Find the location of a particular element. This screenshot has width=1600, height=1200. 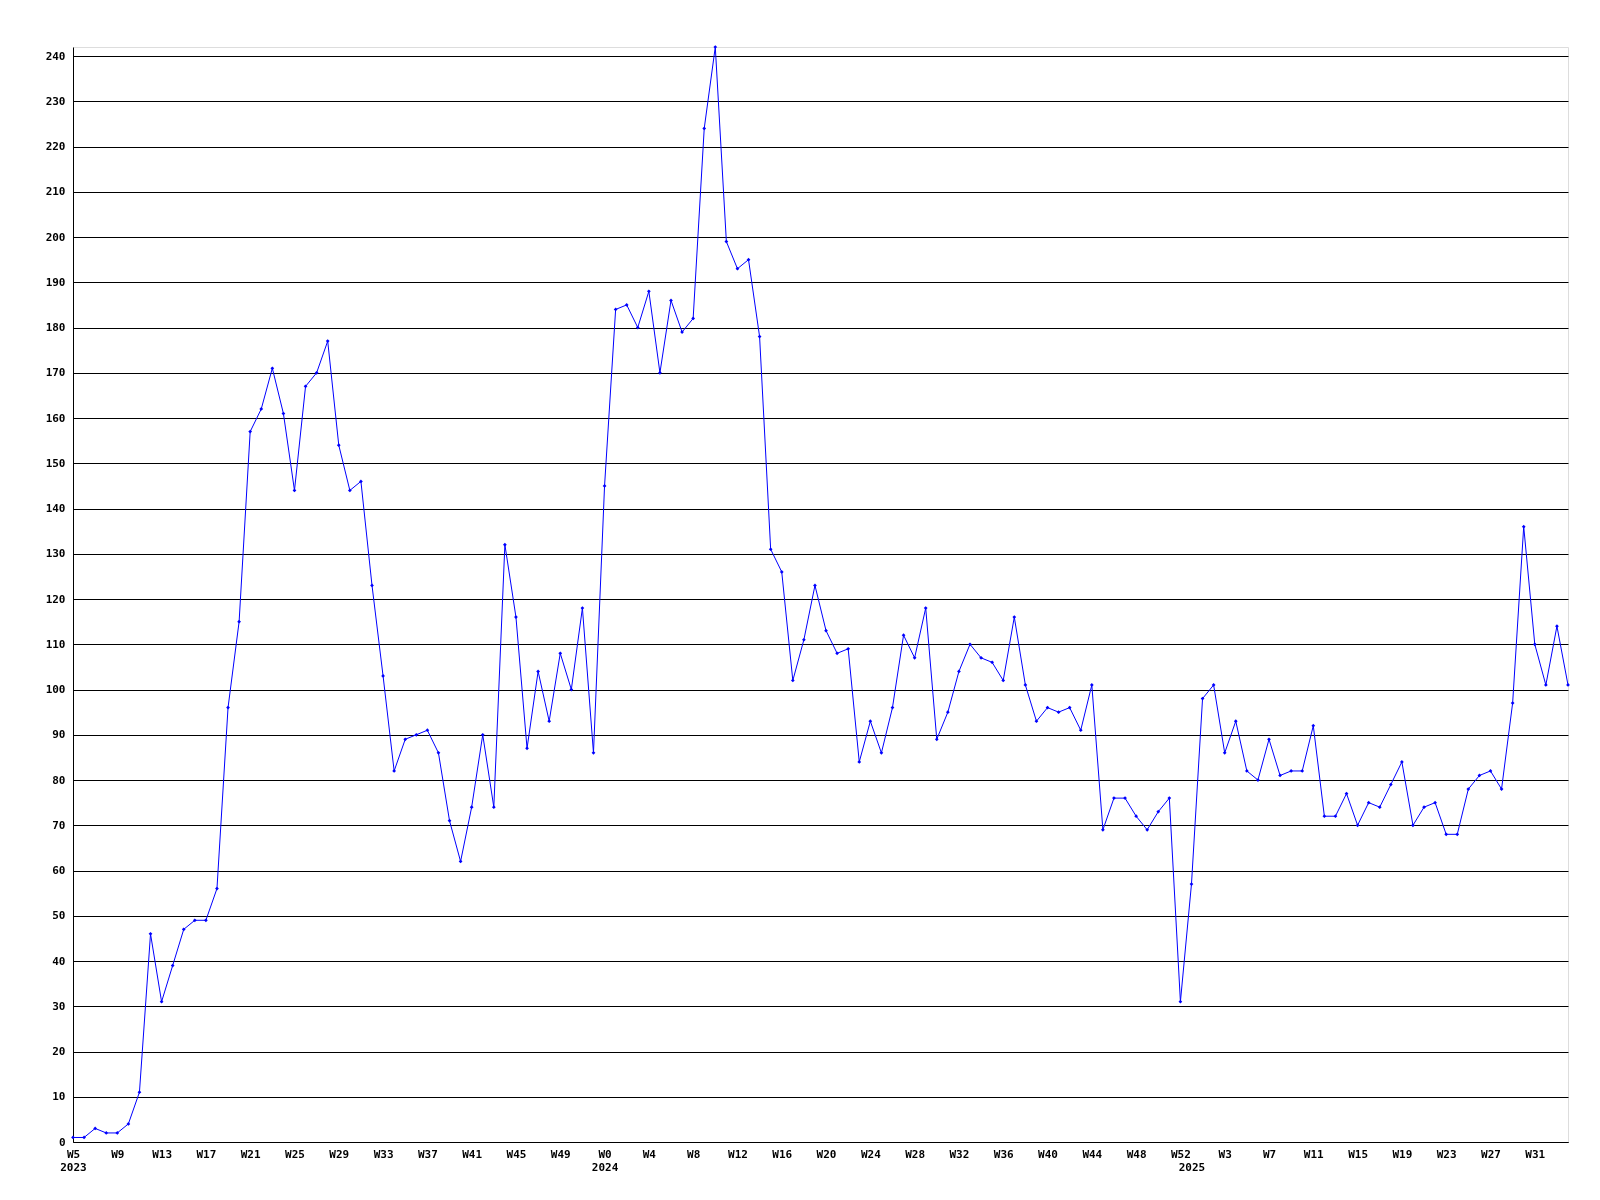

y-tick-label: 190 is located at coordinates (55, 282).